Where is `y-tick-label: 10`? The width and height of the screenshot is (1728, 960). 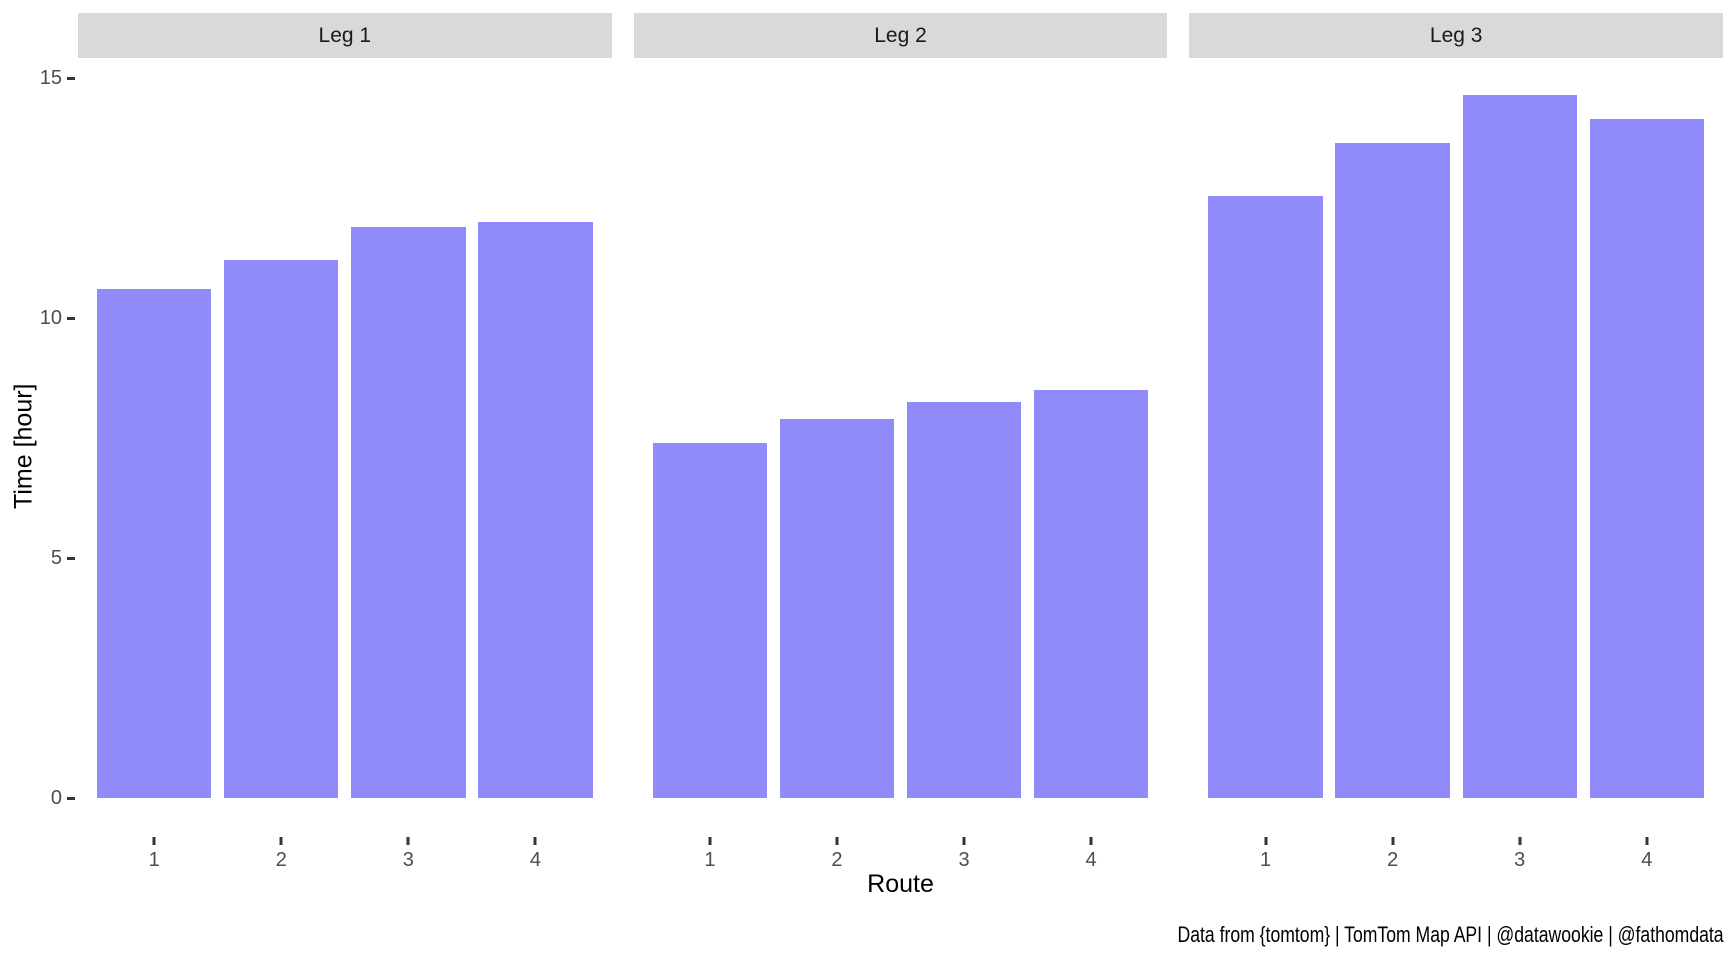
y-tick-label: 10 is located at coordinates (50, 318).